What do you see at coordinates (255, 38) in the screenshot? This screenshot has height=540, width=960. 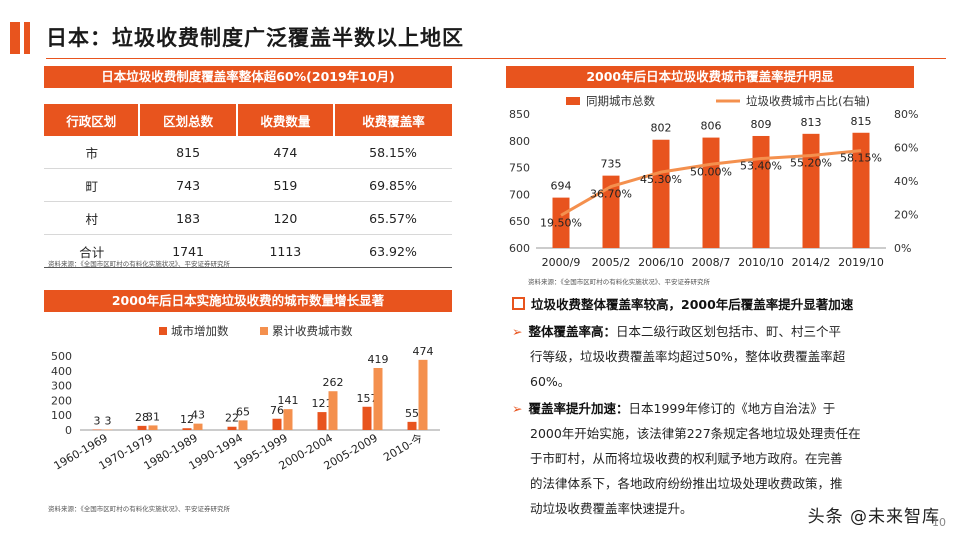 I see `page-title: 日本：垃圾收费制度广泛覆盖半数以上地区` at bounding box center [255, 38].